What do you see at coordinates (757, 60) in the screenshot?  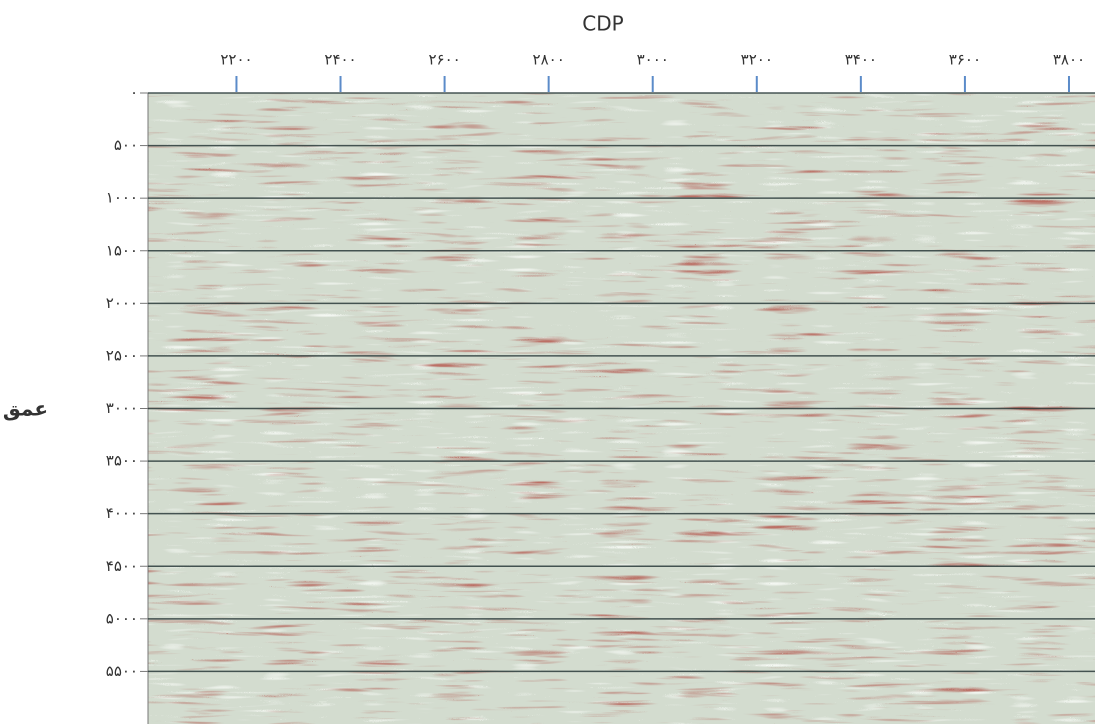 I see `x-tick-label: ۳۲۰۰` at bounding box center [757, 60].